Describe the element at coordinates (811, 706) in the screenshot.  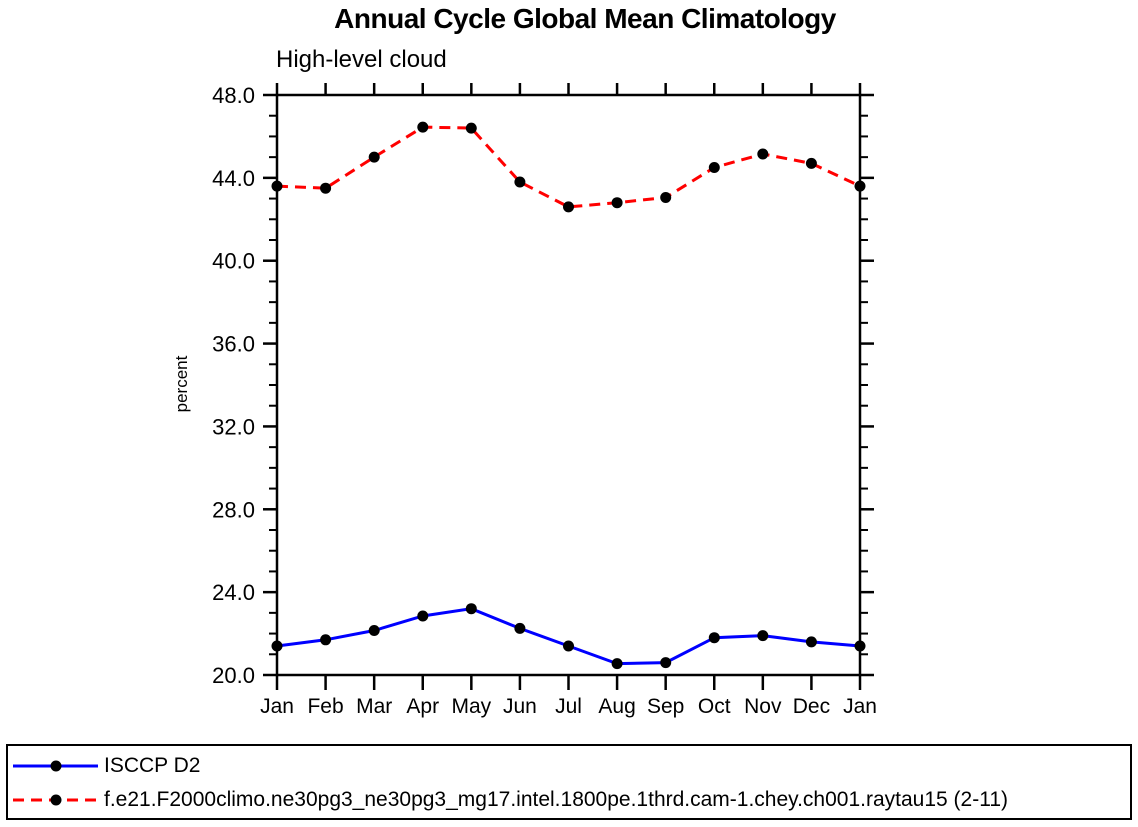
I see `x-tick-label: Dec` at that location.